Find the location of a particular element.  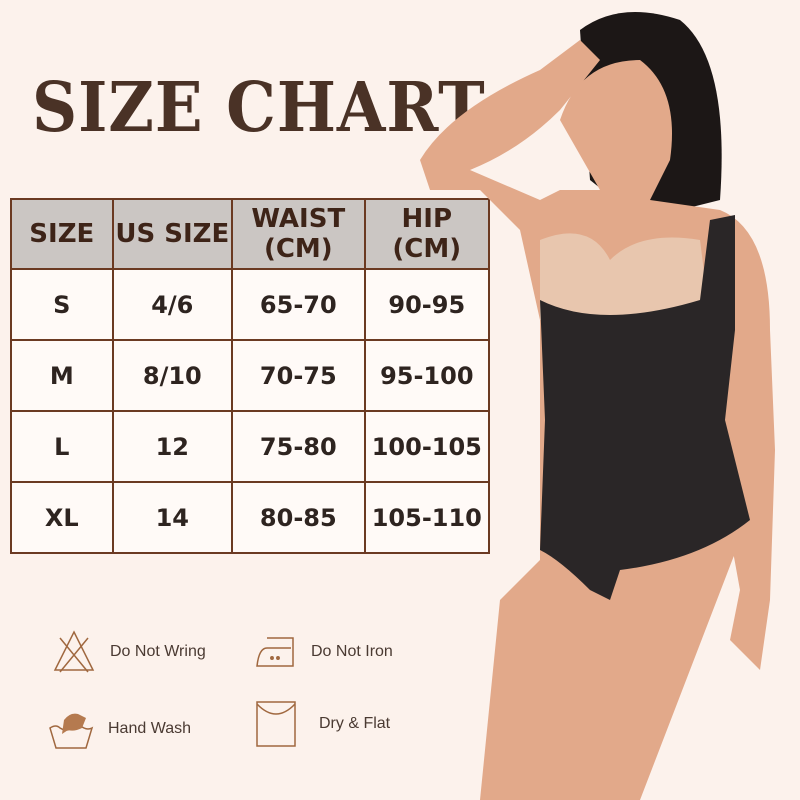

page-title: SIZE CHART is located at coordinates (259, 108).